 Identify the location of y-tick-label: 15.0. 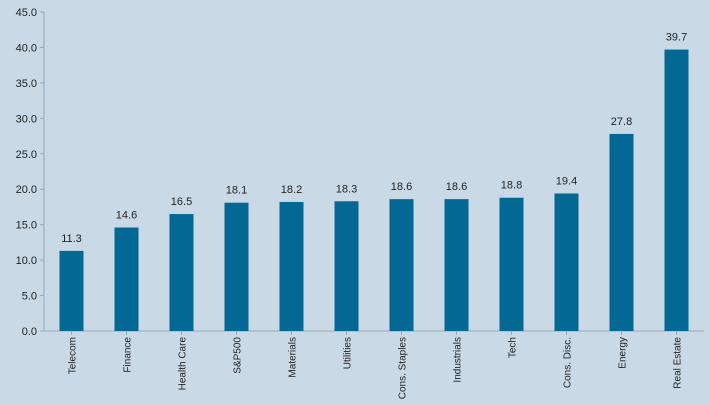
(26, 226).